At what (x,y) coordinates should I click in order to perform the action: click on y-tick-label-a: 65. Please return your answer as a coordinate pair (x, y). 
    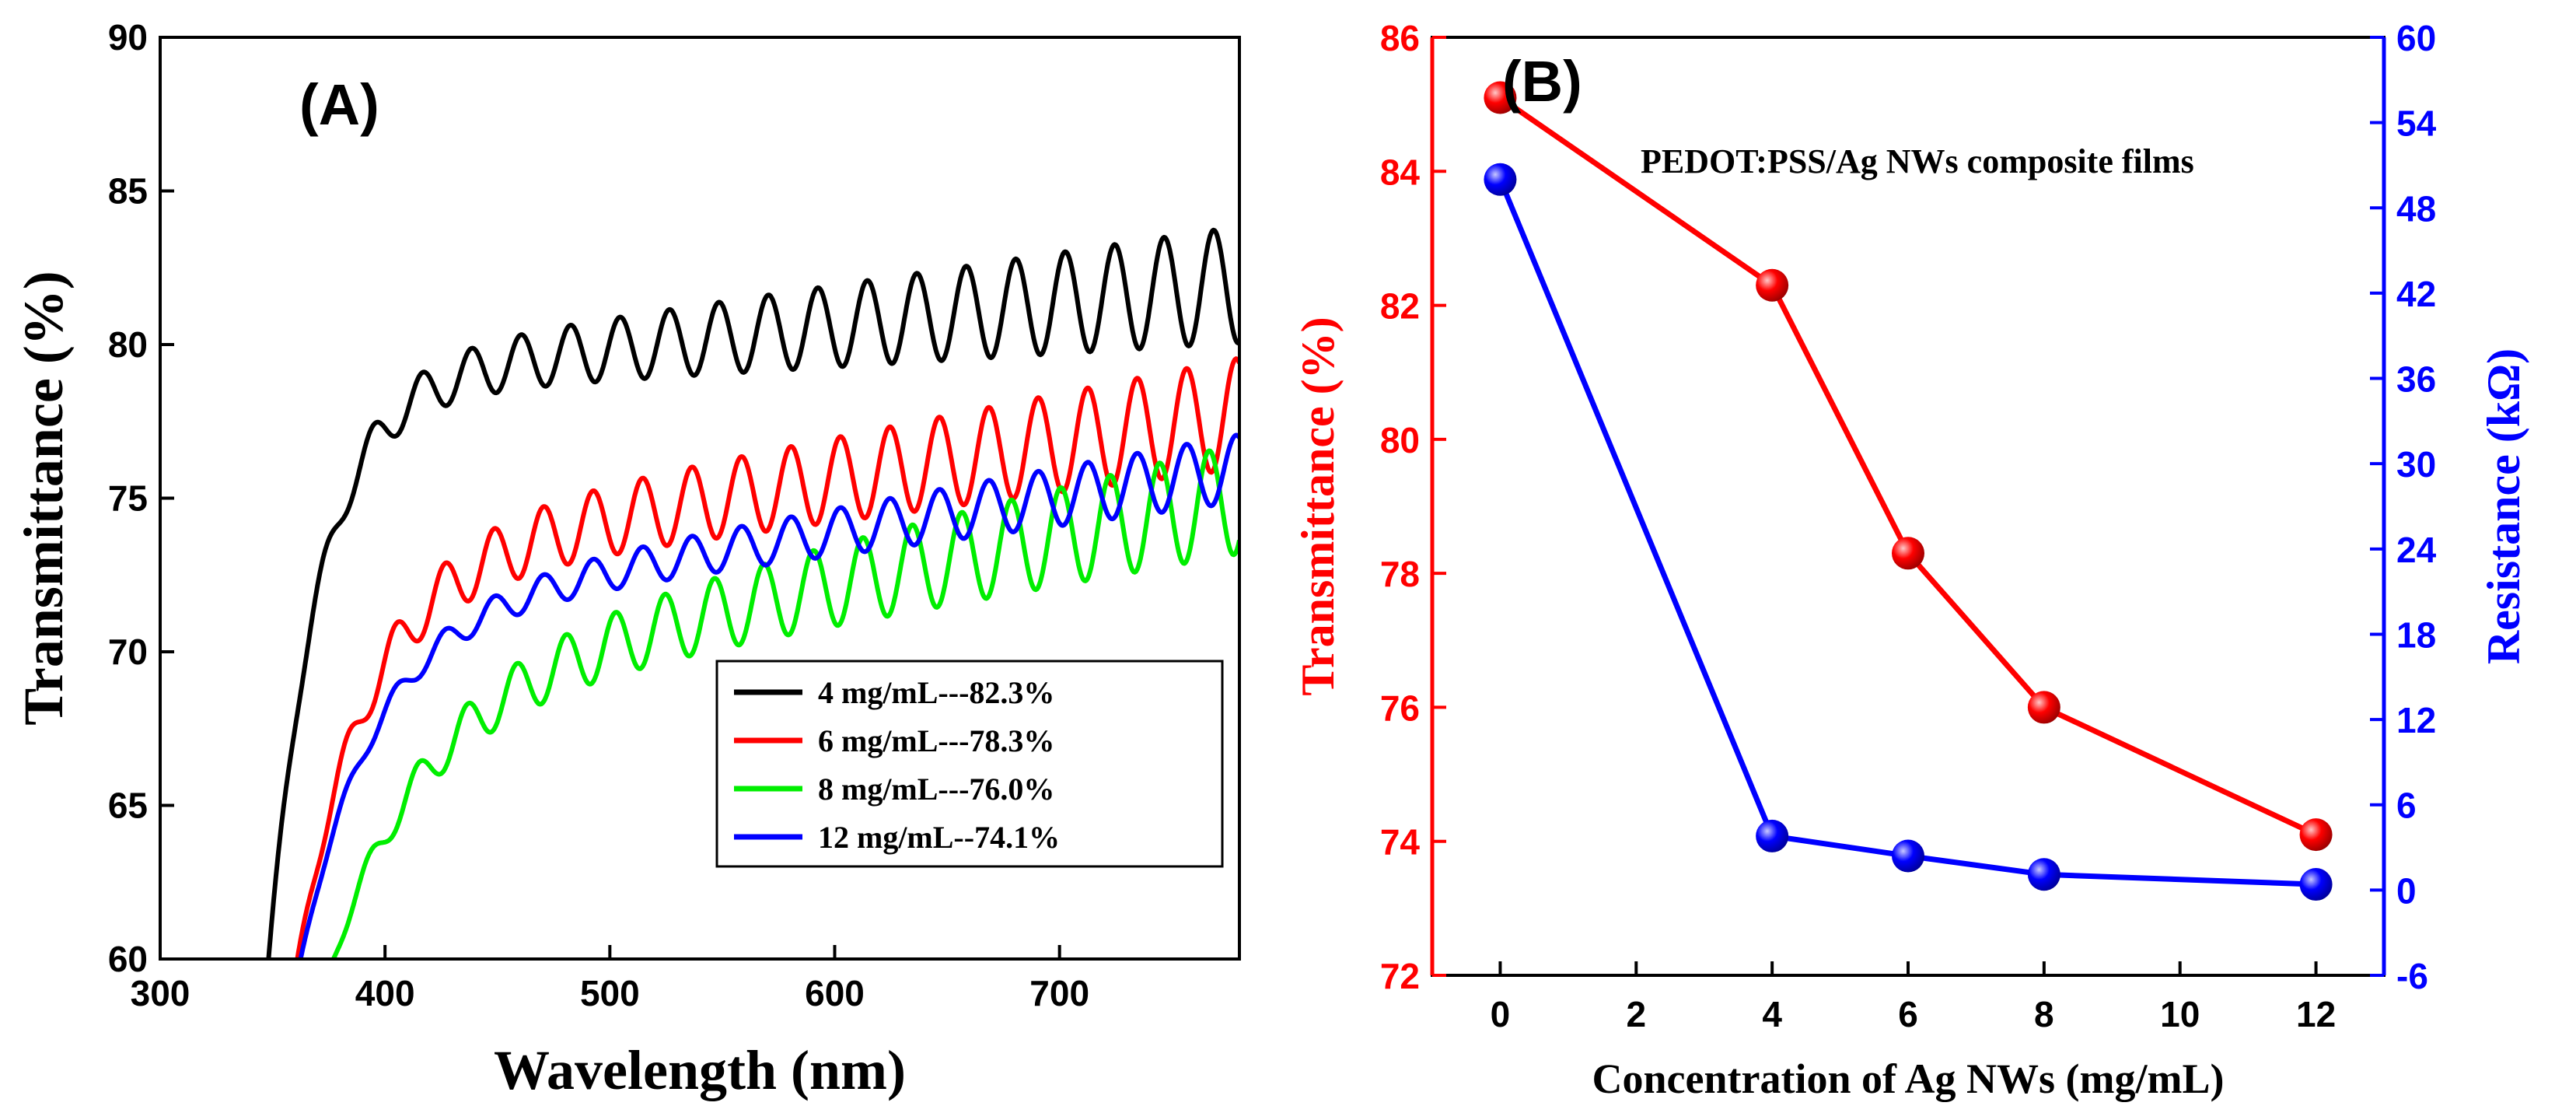
    Looking at the image, I should click on (128, 806).